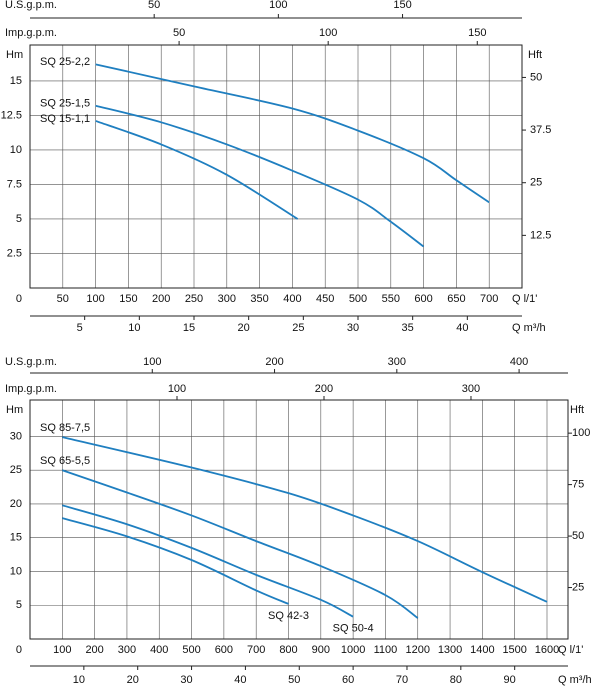  What do you see at coordinates (294, 680) in the screenshot?
I see `bottom-axis-tick-label: 50` at bounding box center [294, 680].